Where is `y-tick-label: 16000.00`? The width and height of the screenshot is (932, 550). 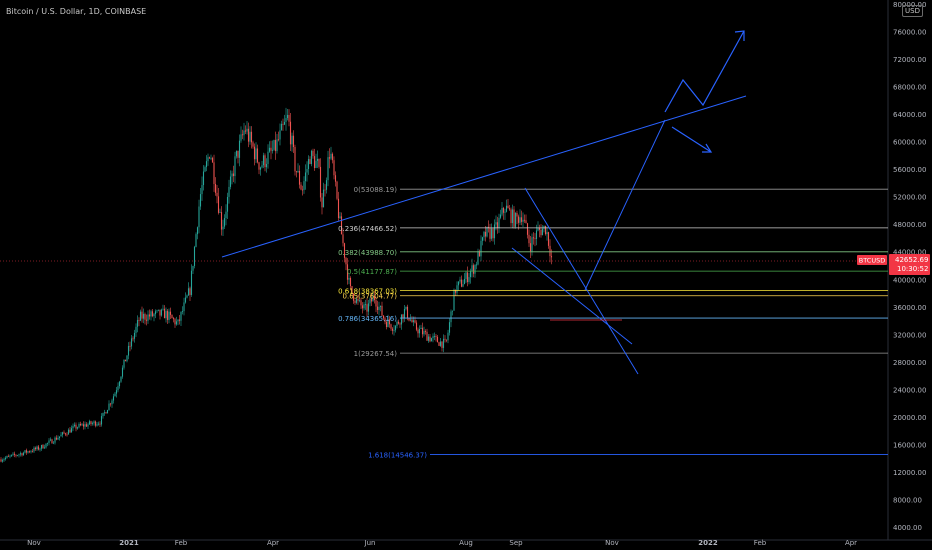
y-tick-label: 16000.00 is located at coordinates (909, 445).